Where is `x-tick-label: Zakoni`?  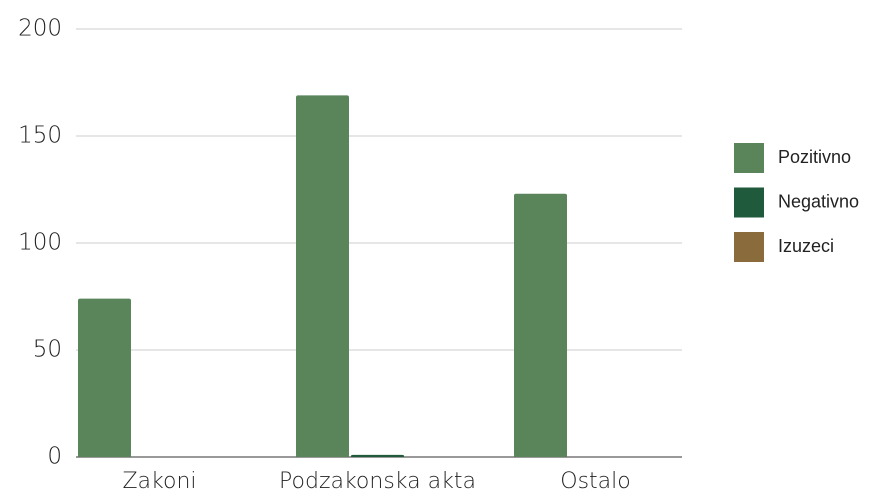
x-tick-label: Zakoni is located at coordinates (159, 481).